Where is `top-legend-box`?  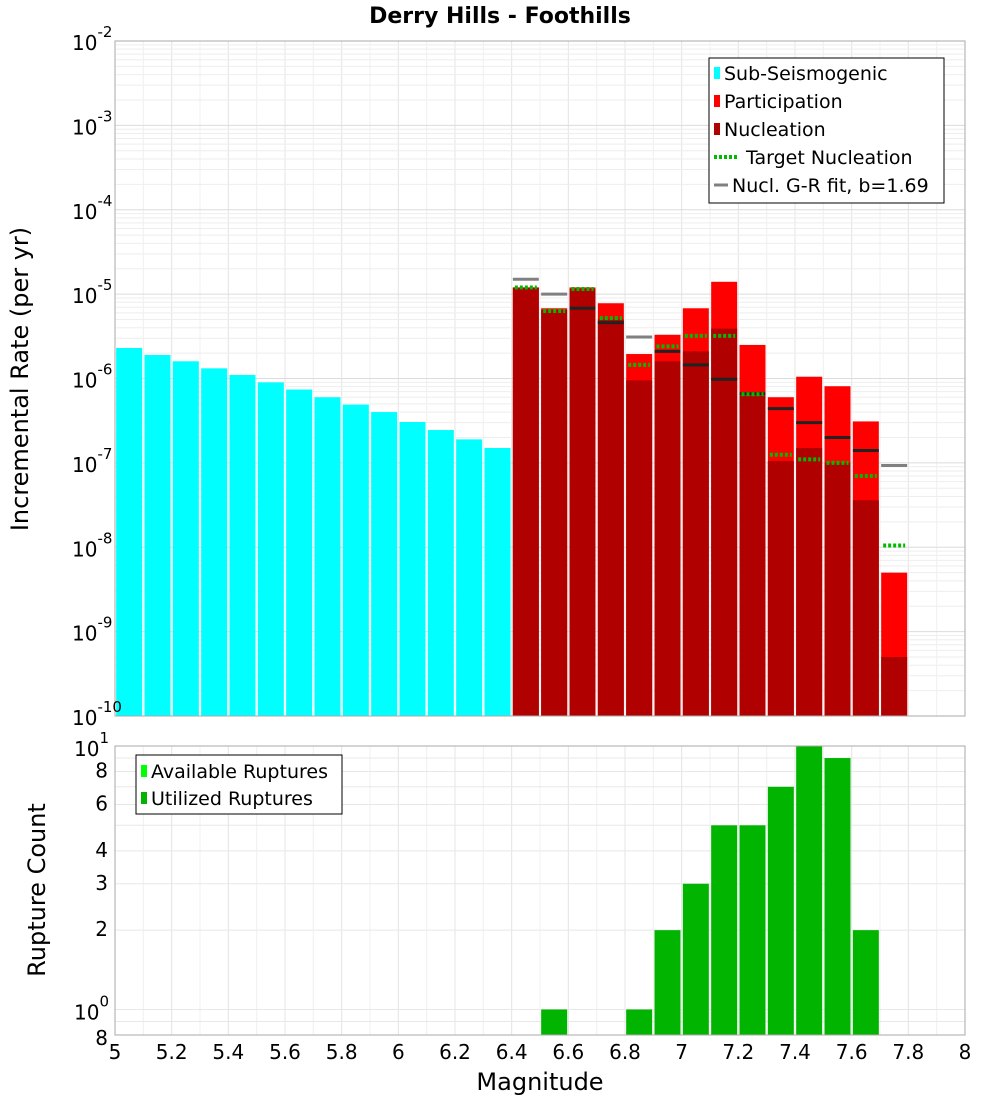
top-legend-box is located at coordinates (826, 130).